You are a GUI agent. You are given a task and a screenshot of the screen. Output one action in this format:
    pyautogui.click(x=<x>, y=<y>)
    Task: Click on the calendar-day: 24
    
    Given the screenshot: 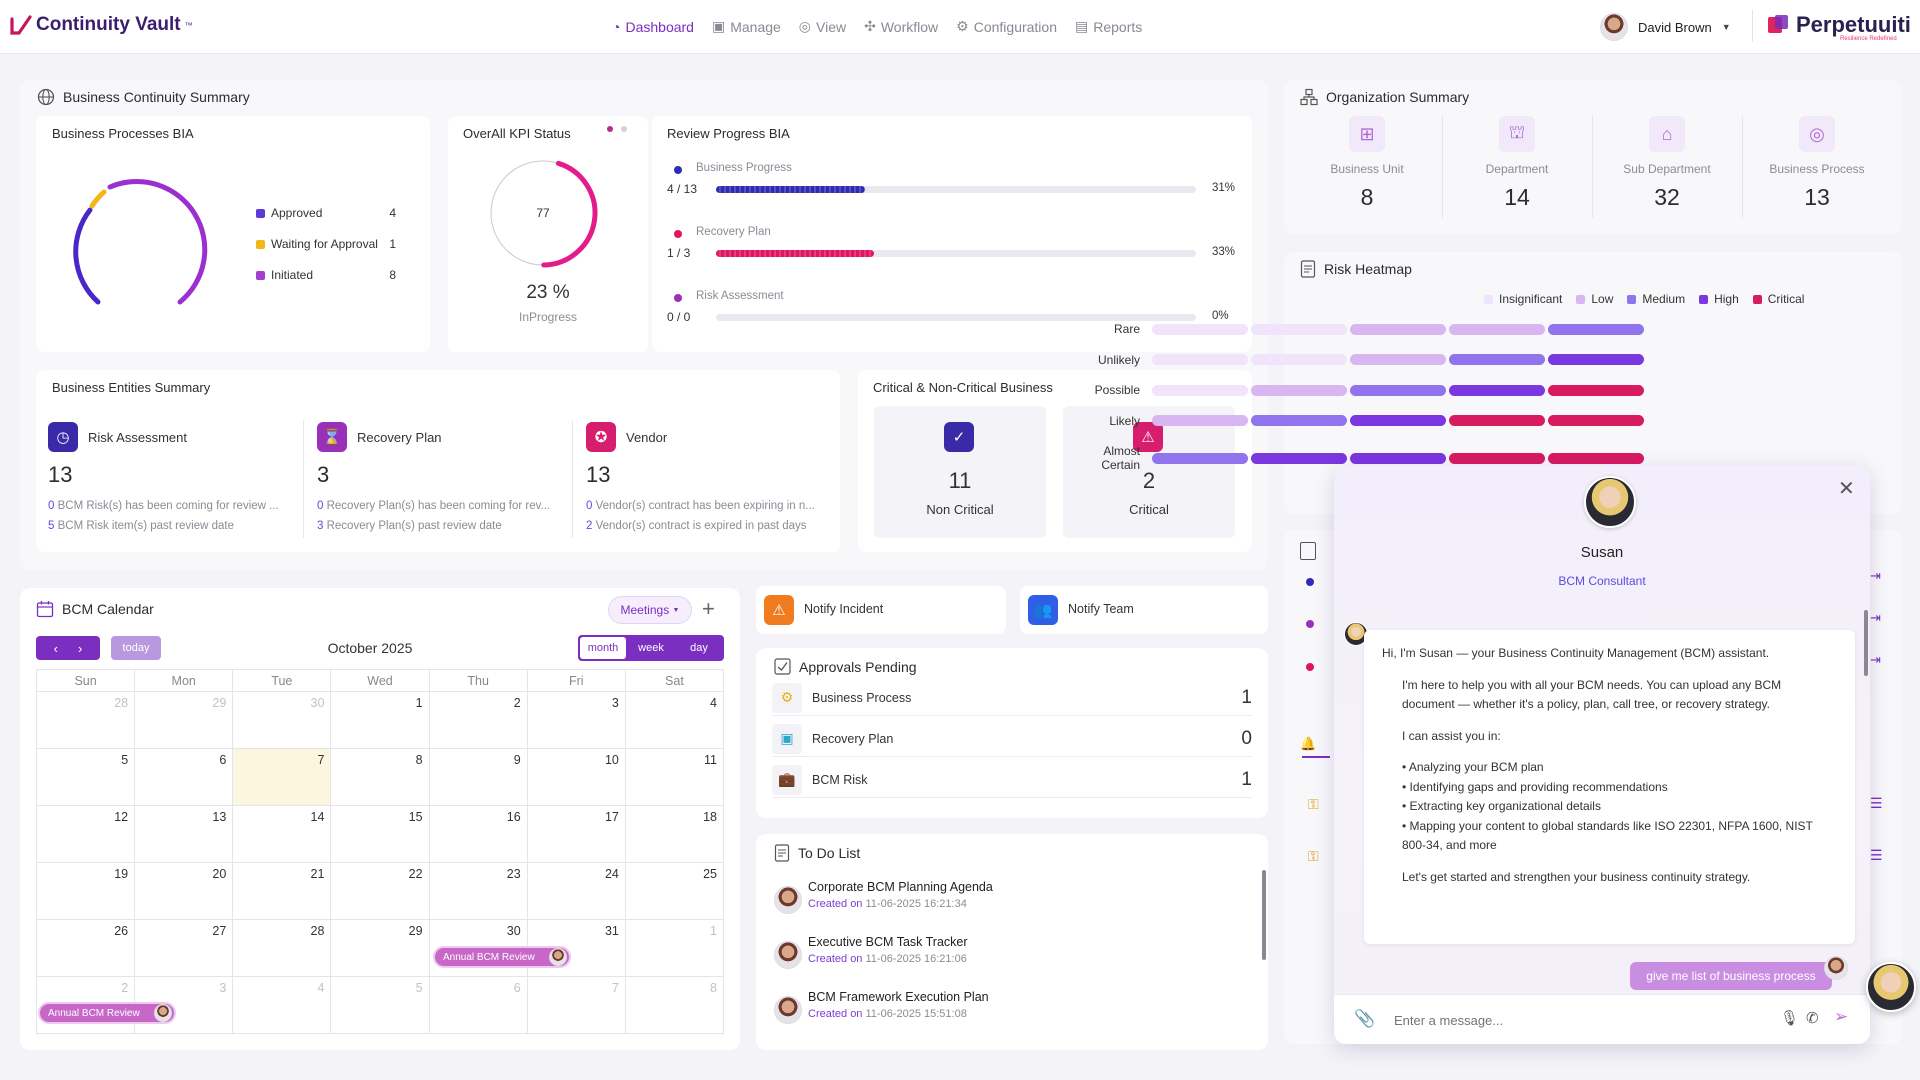 What is the action you would take?
    pyautogui.click(x=576, y=891)
    